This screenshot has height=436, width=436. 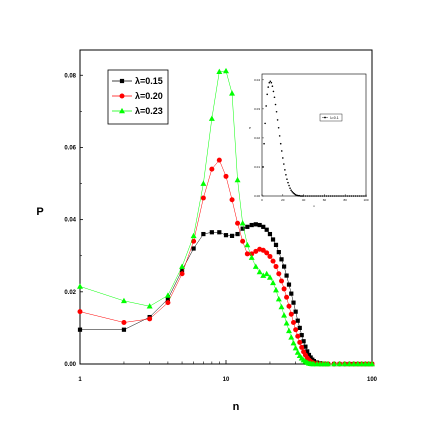 What do you see at coordinates (236, 407) in the screenshot?
I see `x-axis-title: n` at bounding box center [236, 407].